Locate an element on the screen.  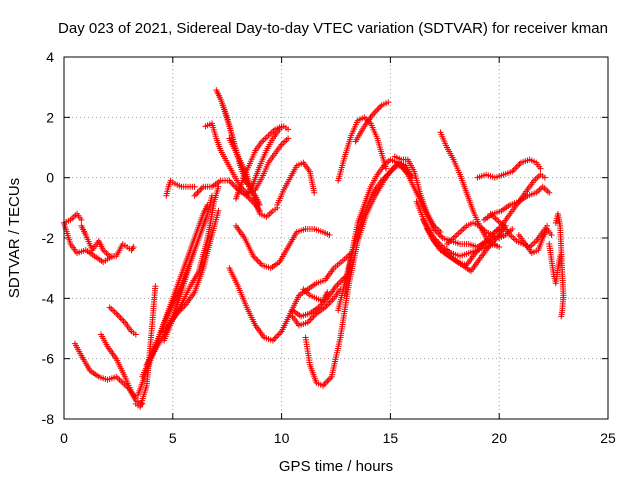
x-tick-label: 0 is located at coordinates (64, 438).